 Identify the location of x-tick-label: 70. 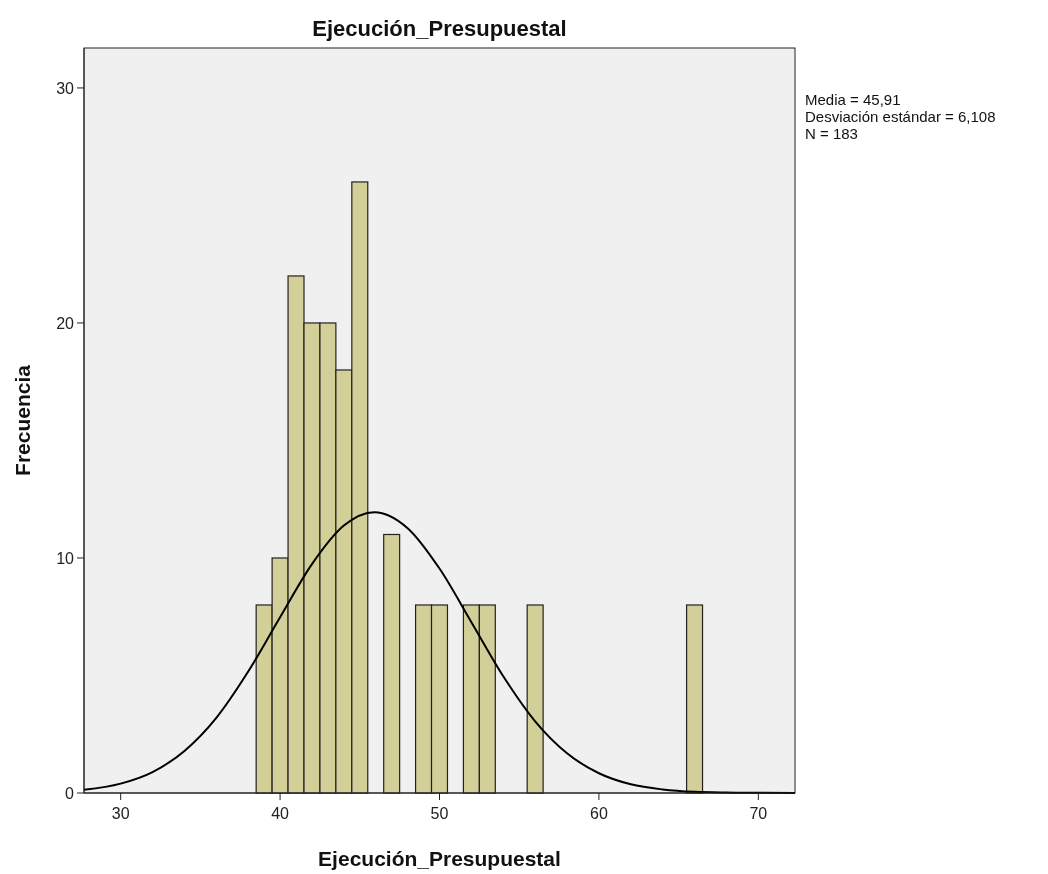
(758, 813).